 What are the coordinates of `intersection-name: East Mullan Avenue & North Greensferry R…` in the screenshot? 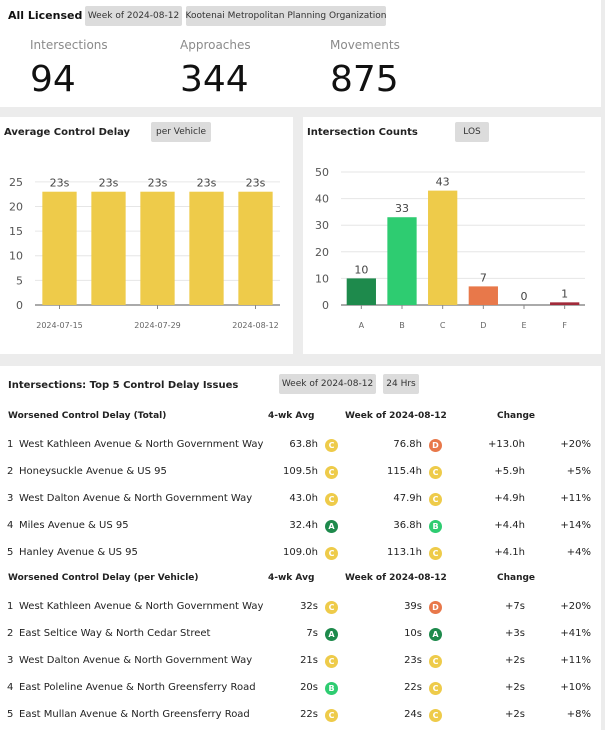 It's located at (134, 714).